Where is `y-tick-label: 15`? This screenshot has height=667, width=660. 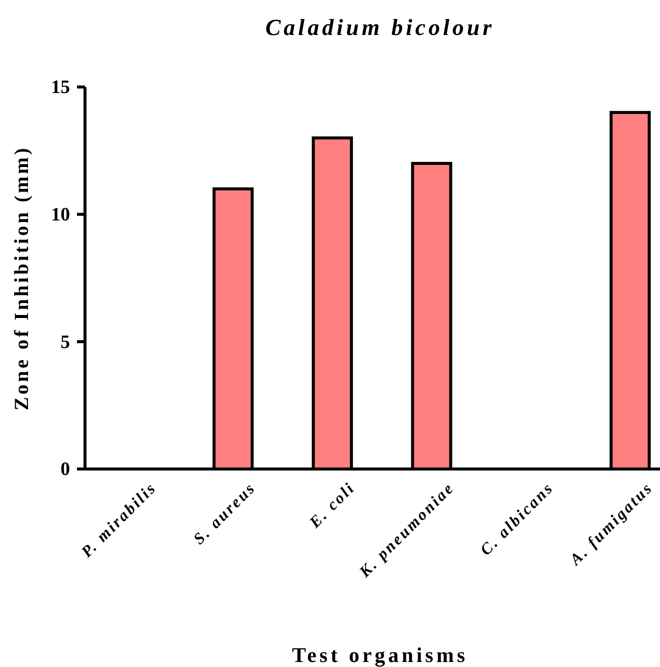
y-tick-label: 15 is located at coordinates (60, 87).